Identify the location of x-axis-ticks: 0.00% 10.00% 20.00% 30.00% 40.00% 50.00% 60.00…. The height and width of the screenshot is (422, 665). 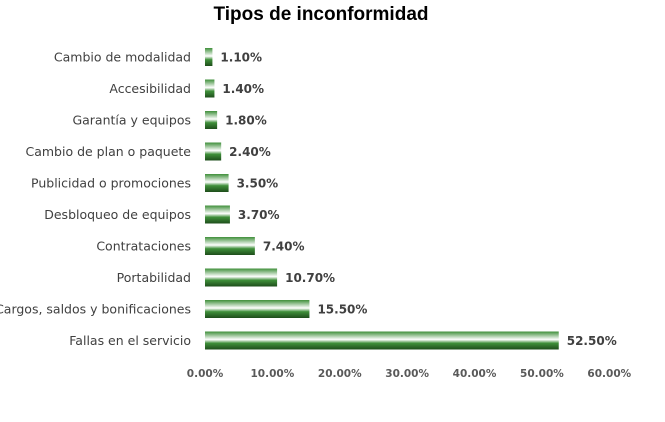
(409, 374).